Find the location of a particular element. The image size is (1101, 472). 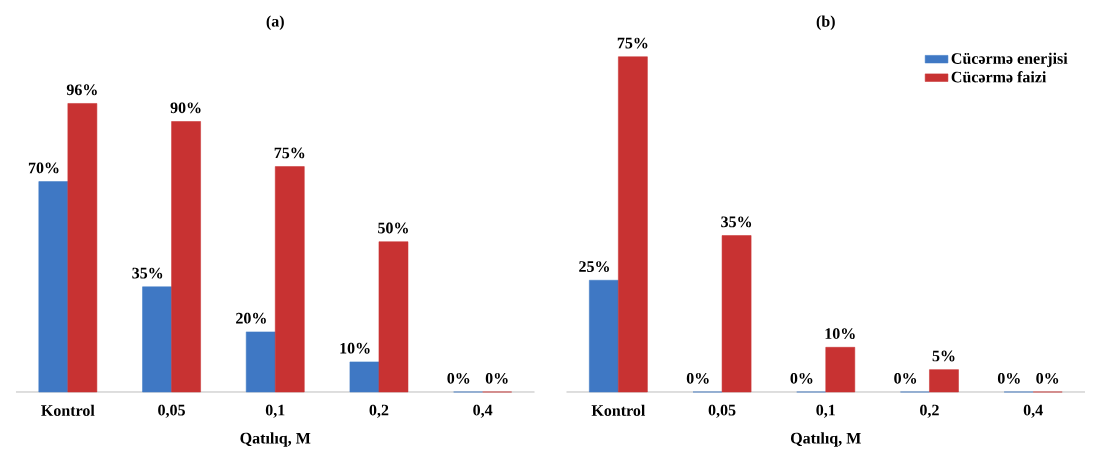

data-label: 25% is located at coordinates (594, 266).